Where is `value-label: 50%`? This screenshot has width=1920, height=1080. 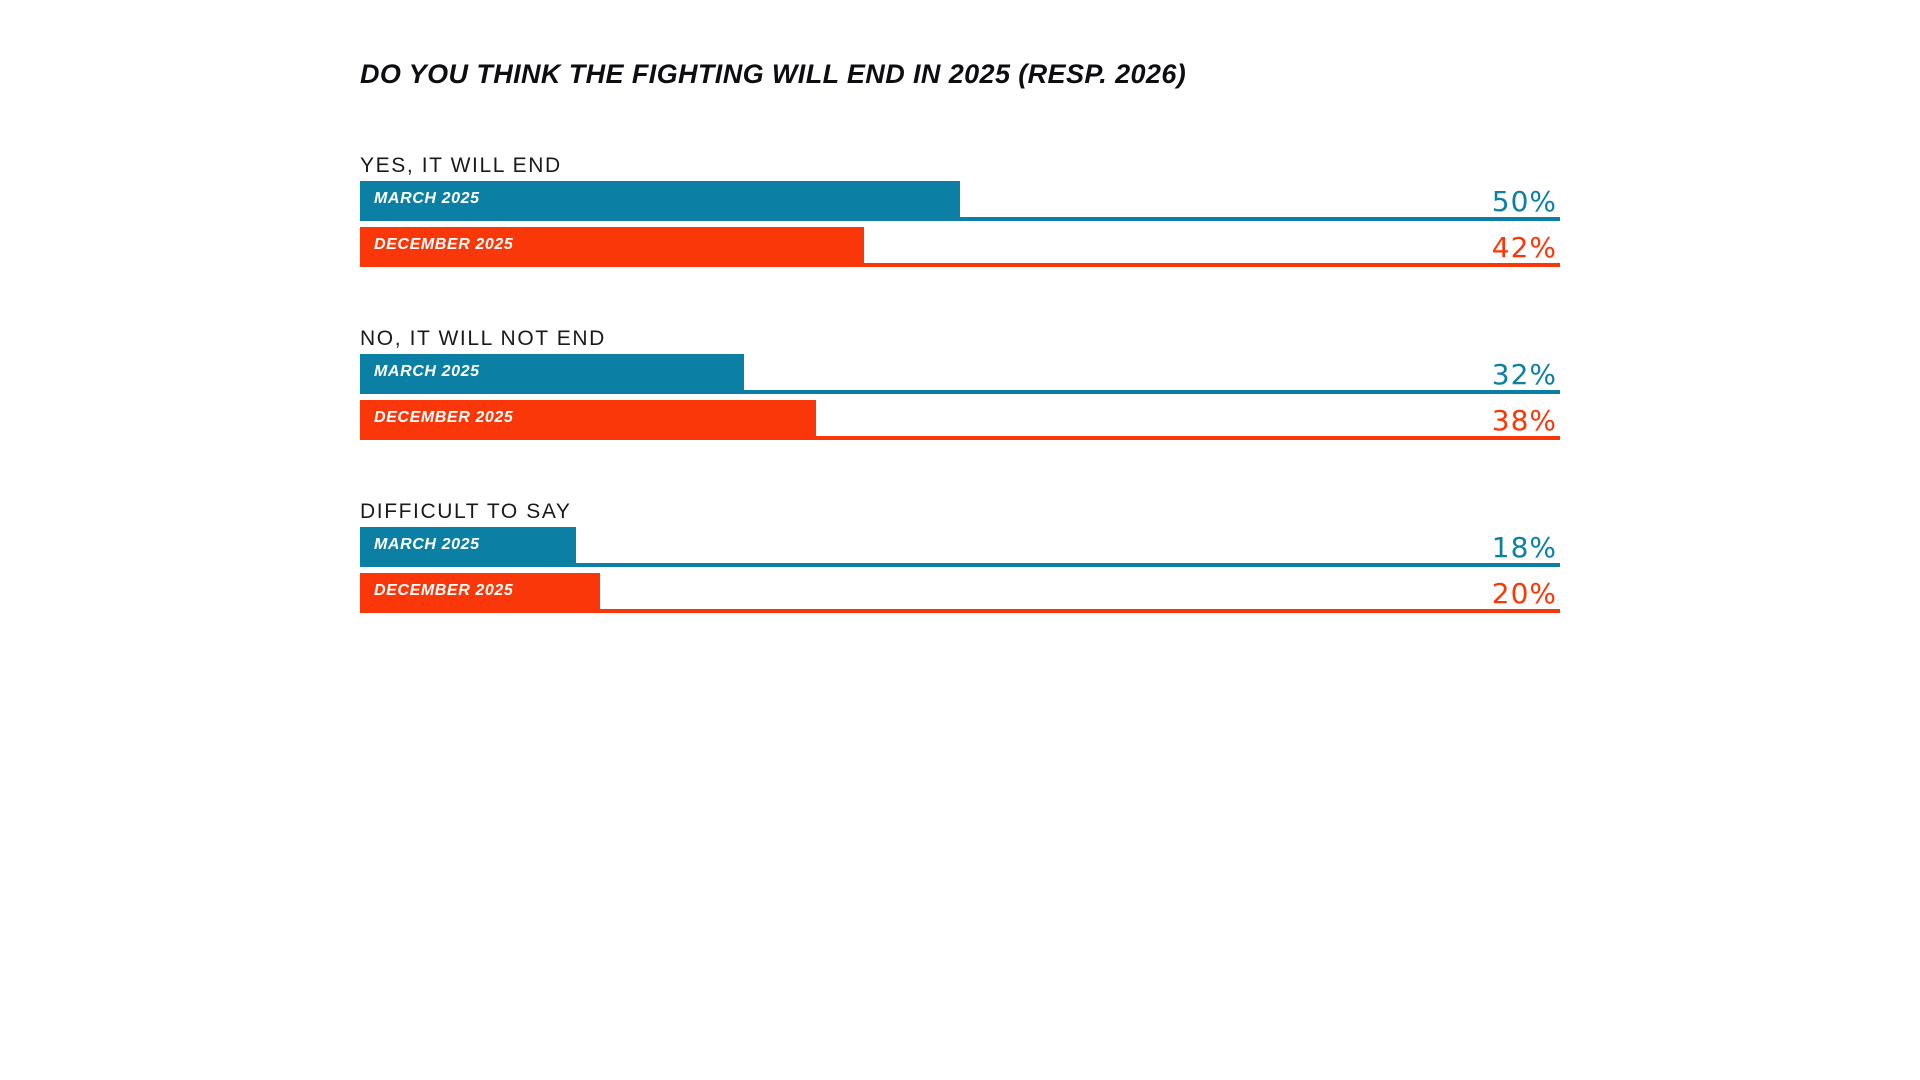
value-label: 50% is located at coordinates (1524, 202).